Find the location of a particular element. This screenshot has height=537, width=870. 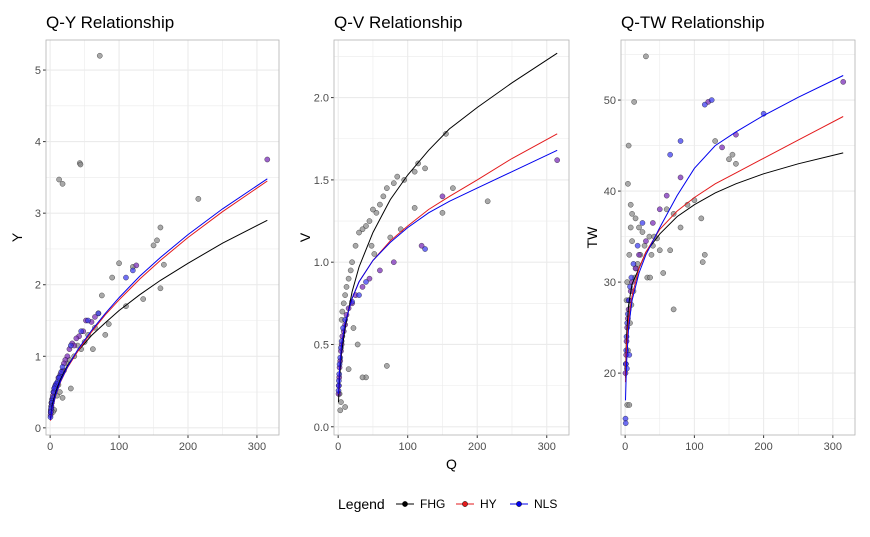

legend-title: Legend is located at coordinates (361, 504).